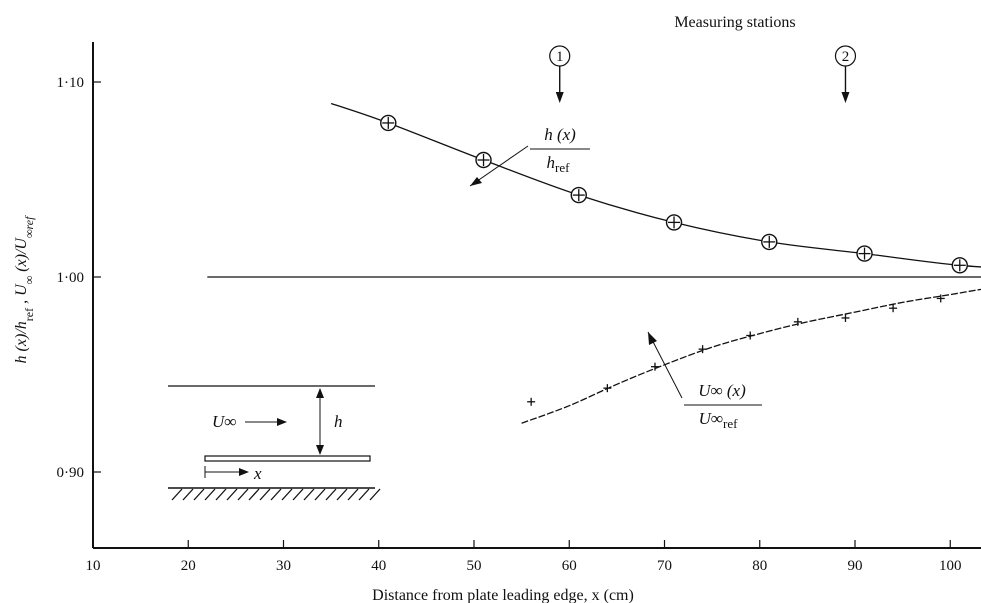 Image resolution: width=981 pixels, height=603 pixels. I want to click on inset-sketch: h U∞ x, so click(274, 443).